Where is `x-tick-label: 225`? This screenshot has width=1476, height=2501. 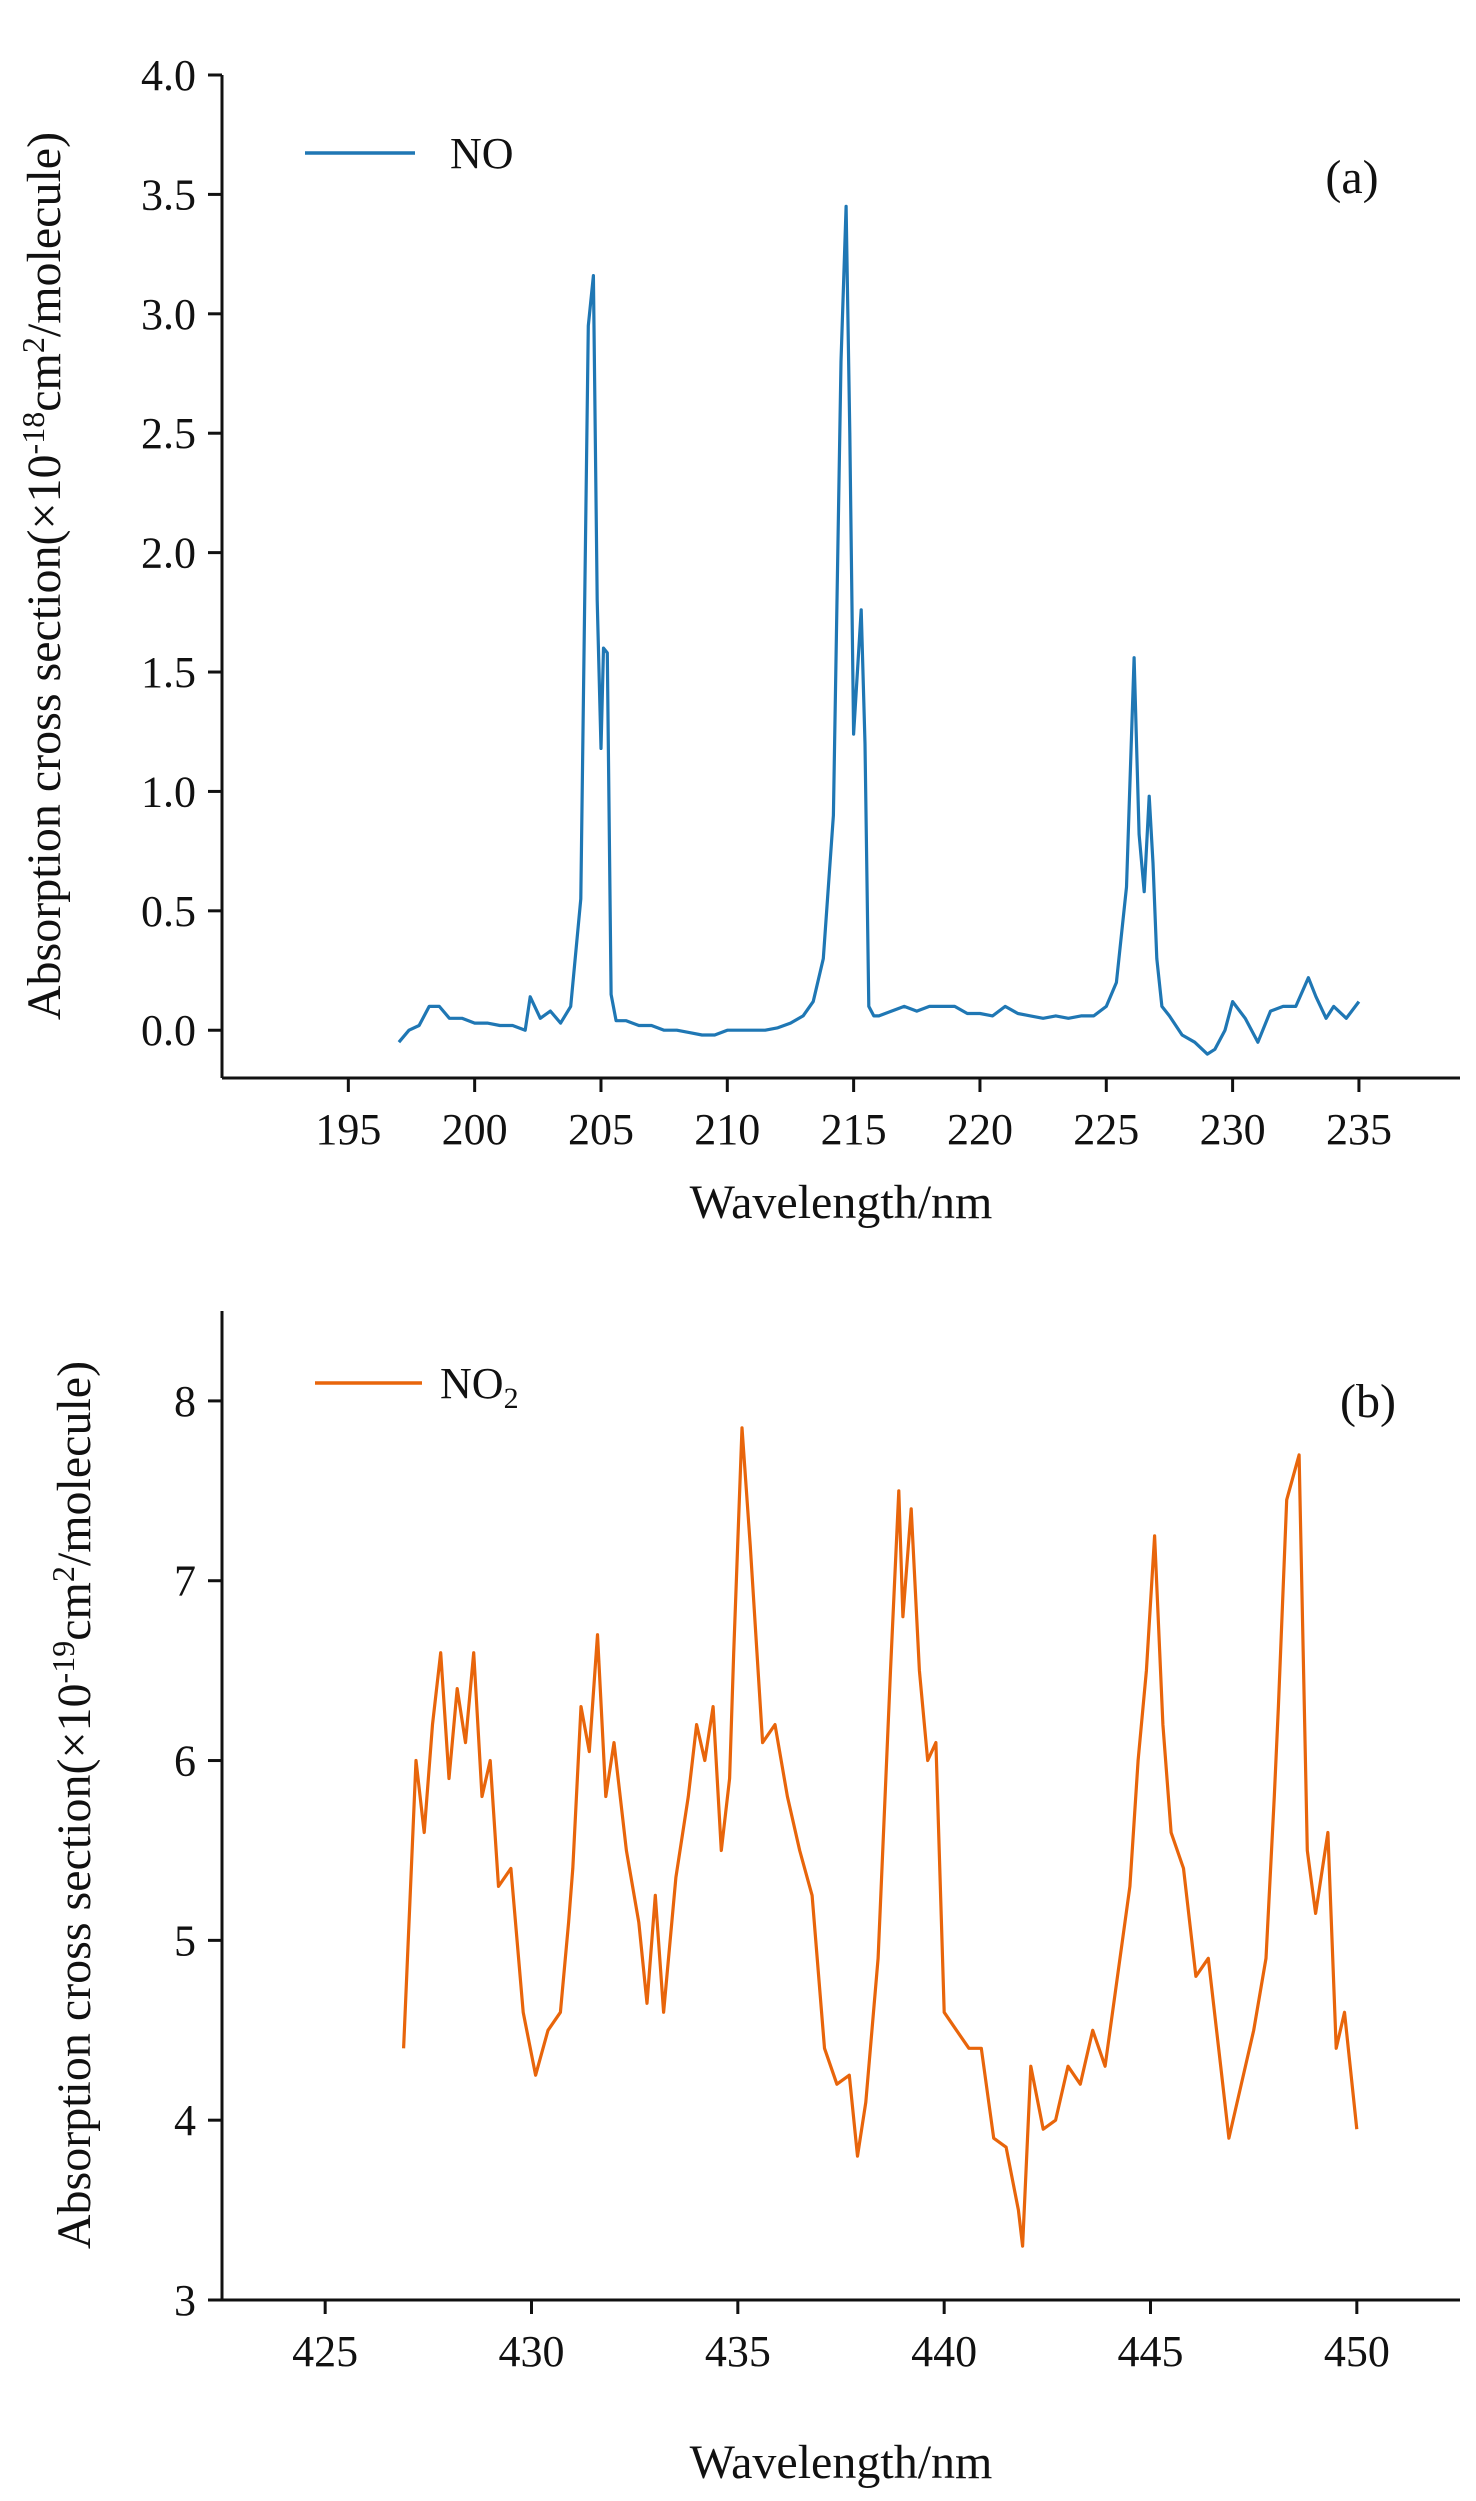
x-tick-label: 225 is located at coordinates (1106, 1129).